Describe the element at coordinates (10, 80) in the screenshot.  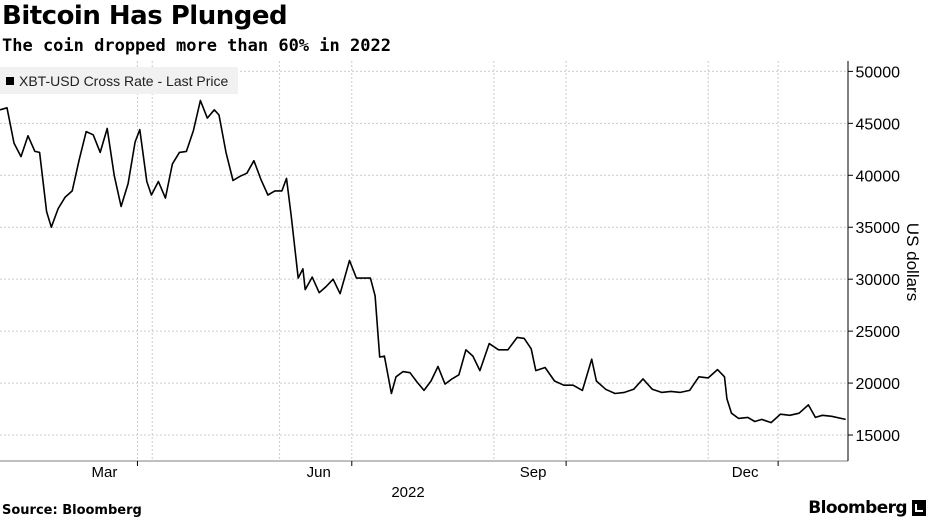
I see `legend-swatch` at that location.